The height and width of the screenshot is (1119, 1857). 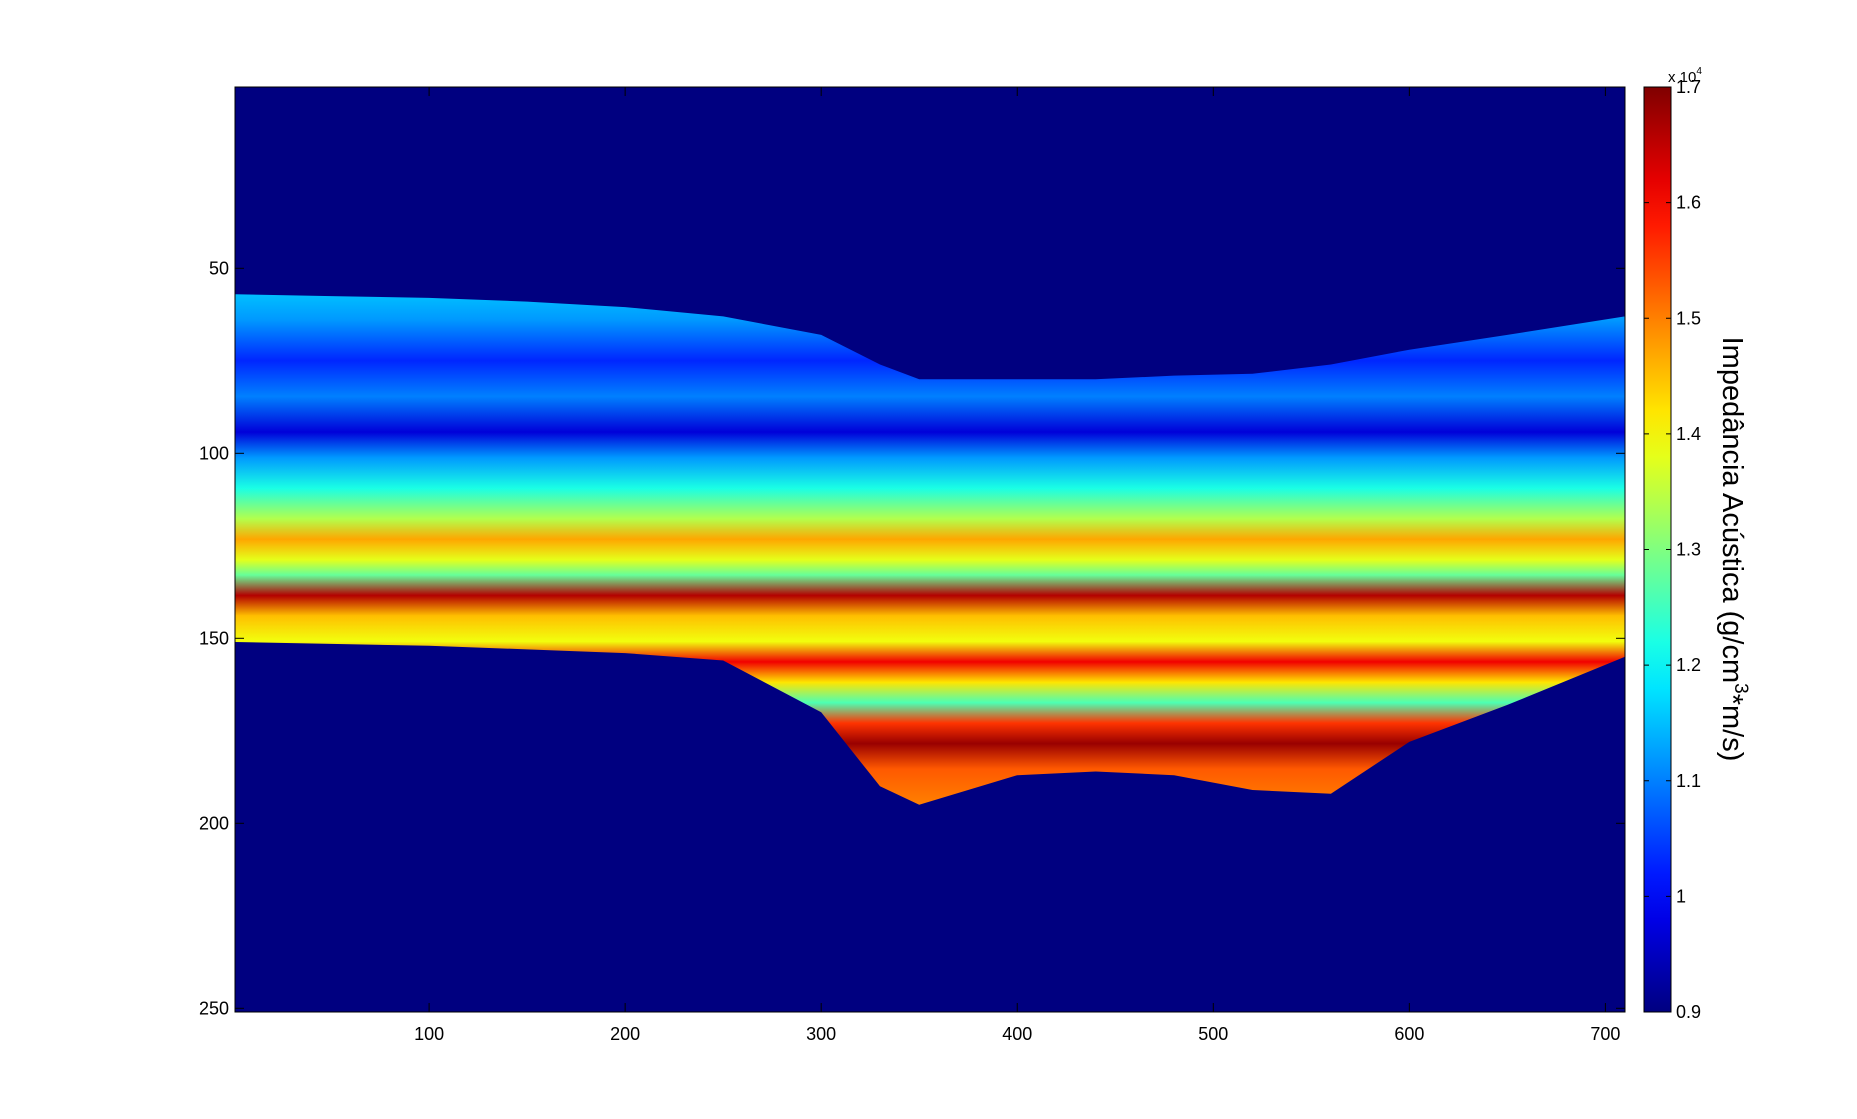 I want to click on colorbar-tick-label: 0.9, so click(x=1688, y=1012).